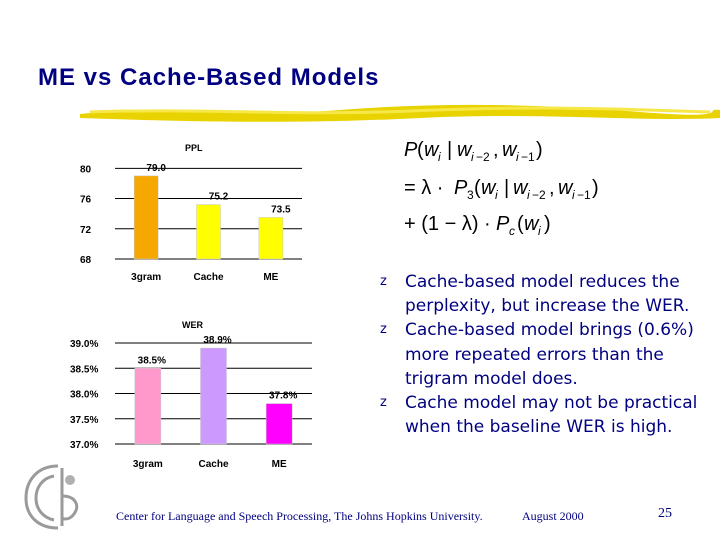  What do you see at coordinates (209, 77) in the screenshot?
I see `slide-title: ME vs Cache-Based Models` at bounding box center [209, 77].